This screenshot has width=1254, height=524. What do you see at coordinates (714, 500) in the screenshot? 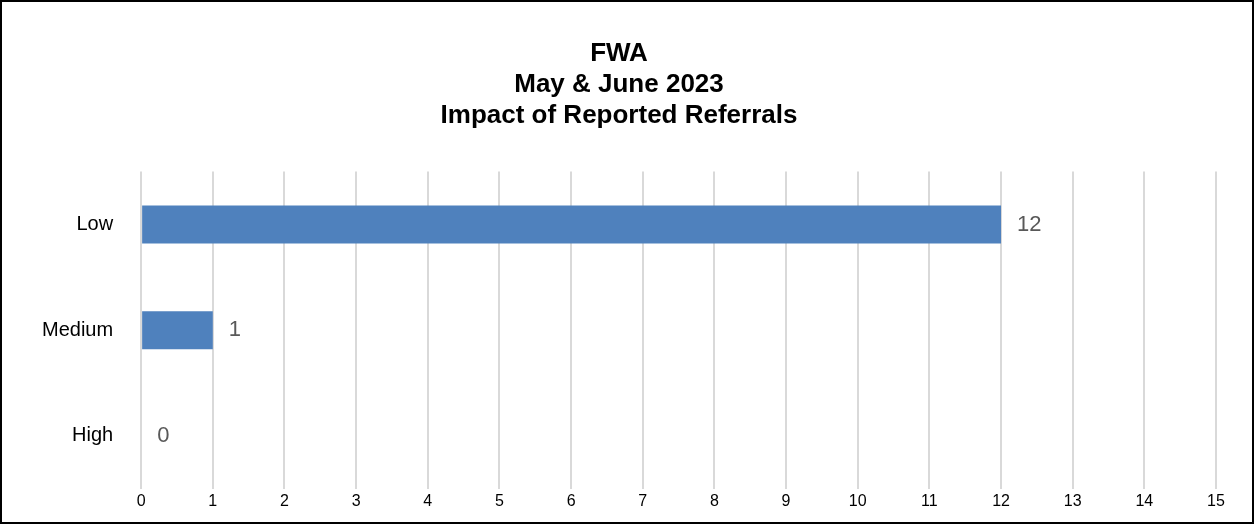
I see `x-tick-label: 8` at bounding box center [714, 500].